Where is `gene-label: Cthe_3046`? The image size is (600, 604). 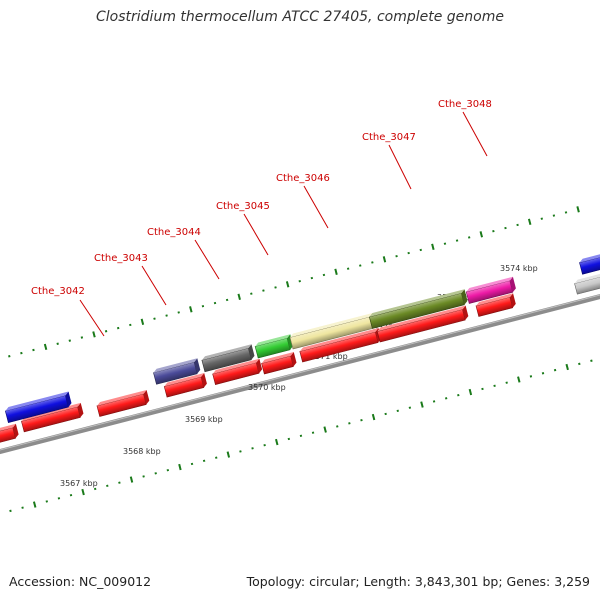 gene-label: Cthe_3046 is located at coordinates (303, 178).